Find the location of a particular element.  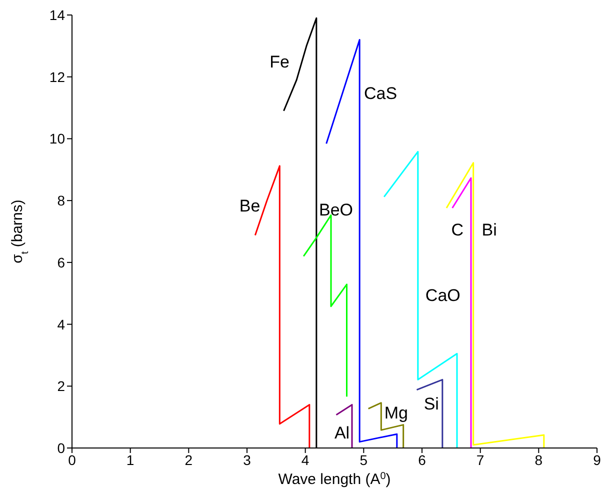

y-tick-label: 8 is located at coordinates (61, 200).